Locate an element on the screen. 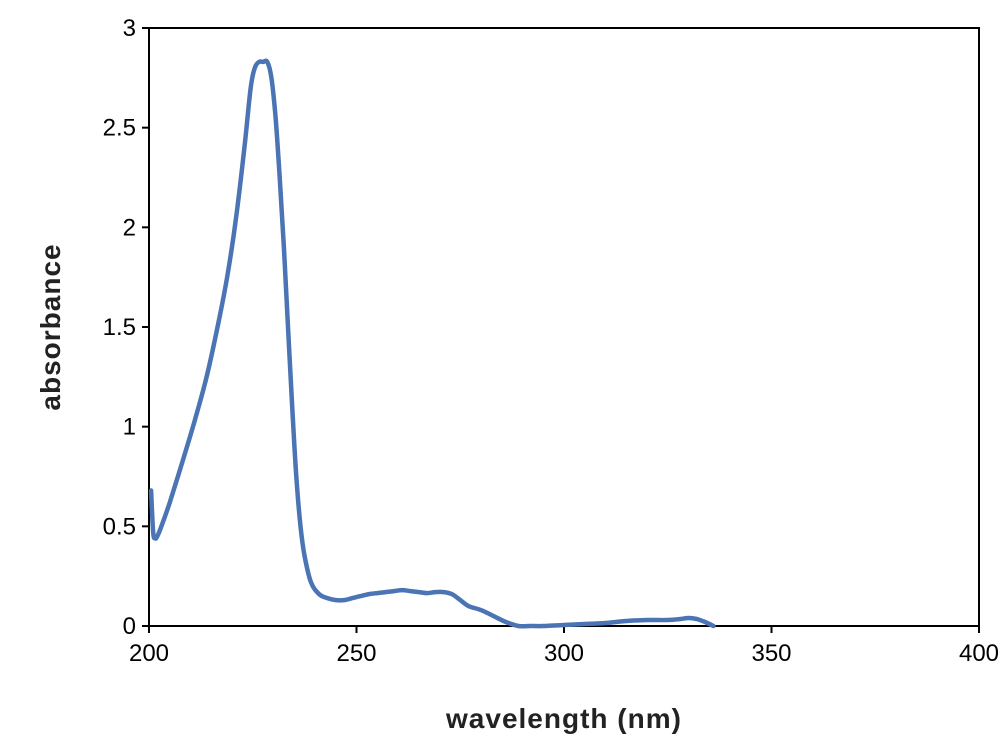  y-axis-title: absorbance is located at coordinates (50, 326).